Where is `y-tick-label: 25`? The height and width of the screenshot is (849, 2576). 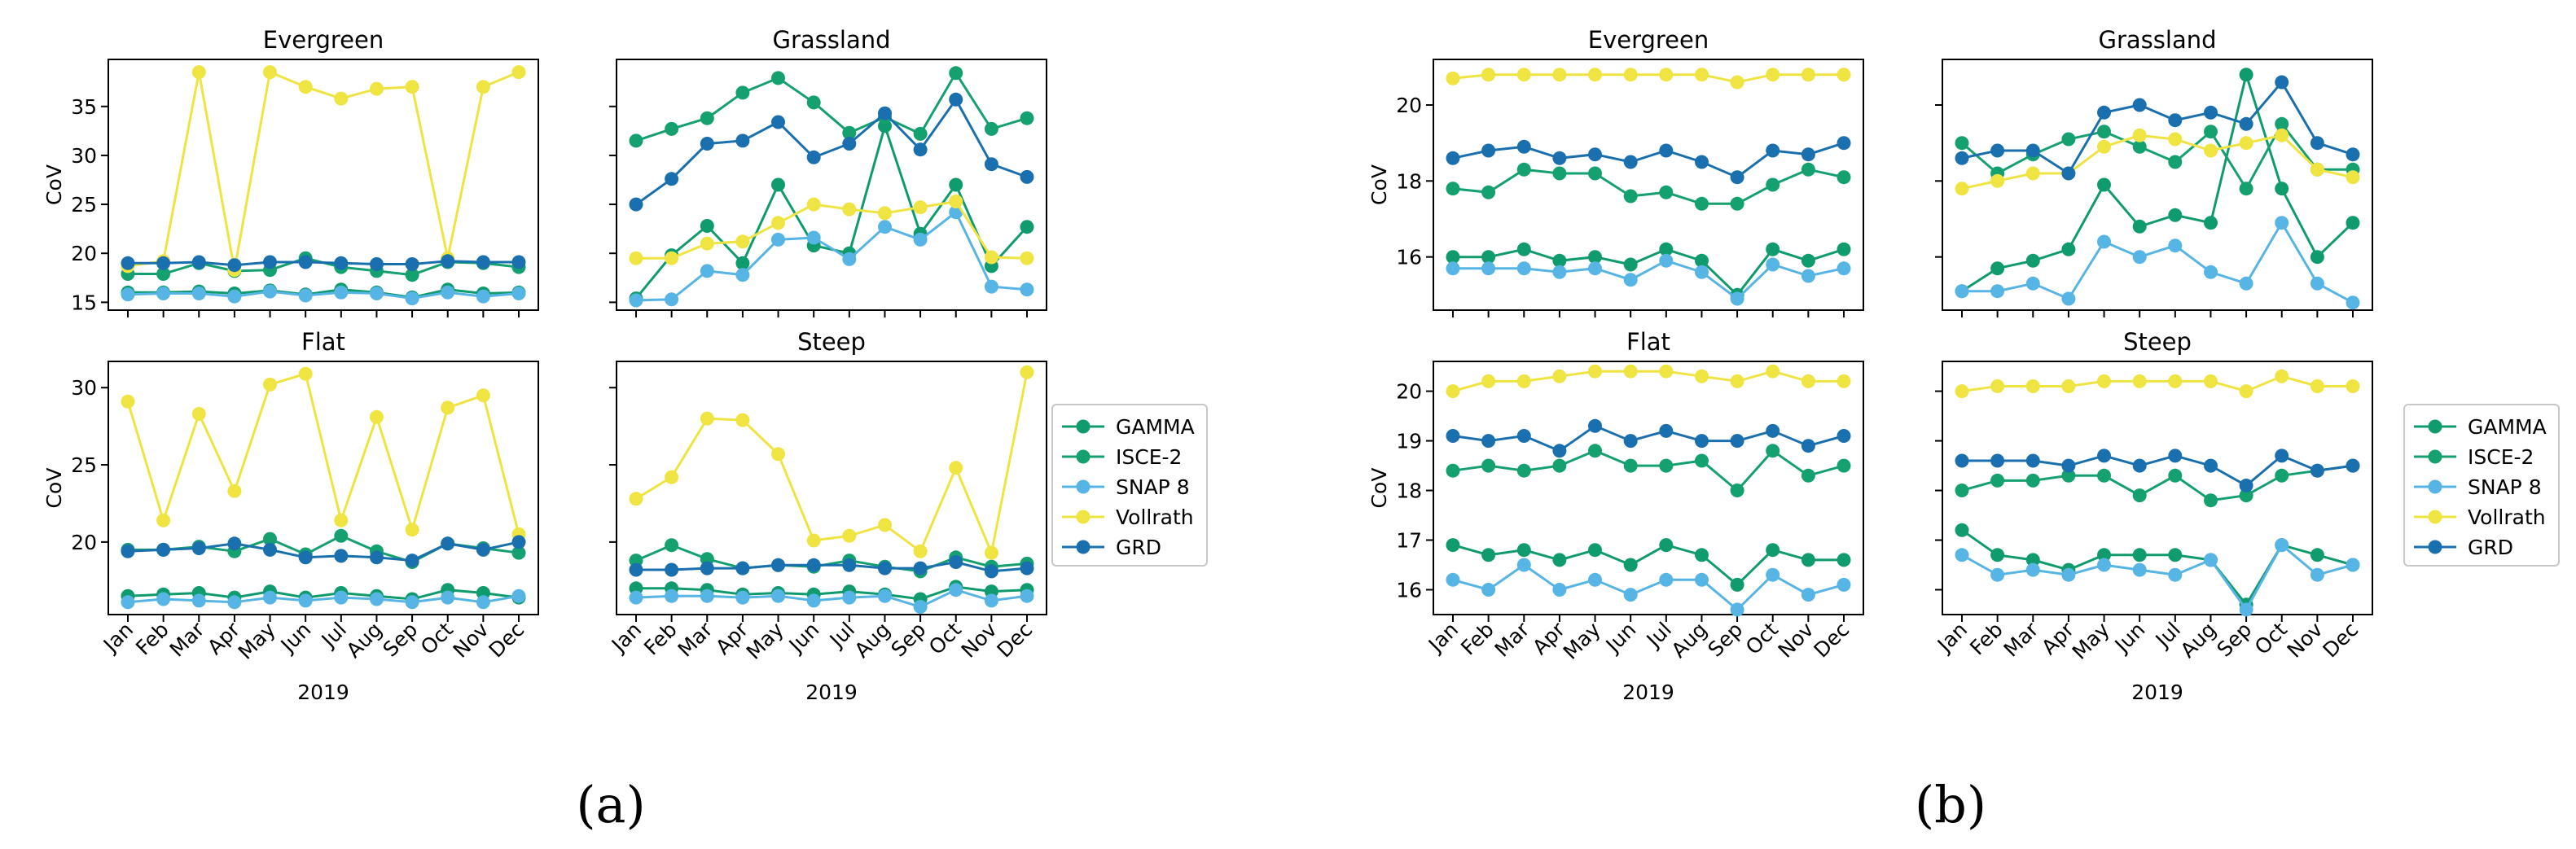 y-tick-label: 25 is located at coordinates (84, 205).